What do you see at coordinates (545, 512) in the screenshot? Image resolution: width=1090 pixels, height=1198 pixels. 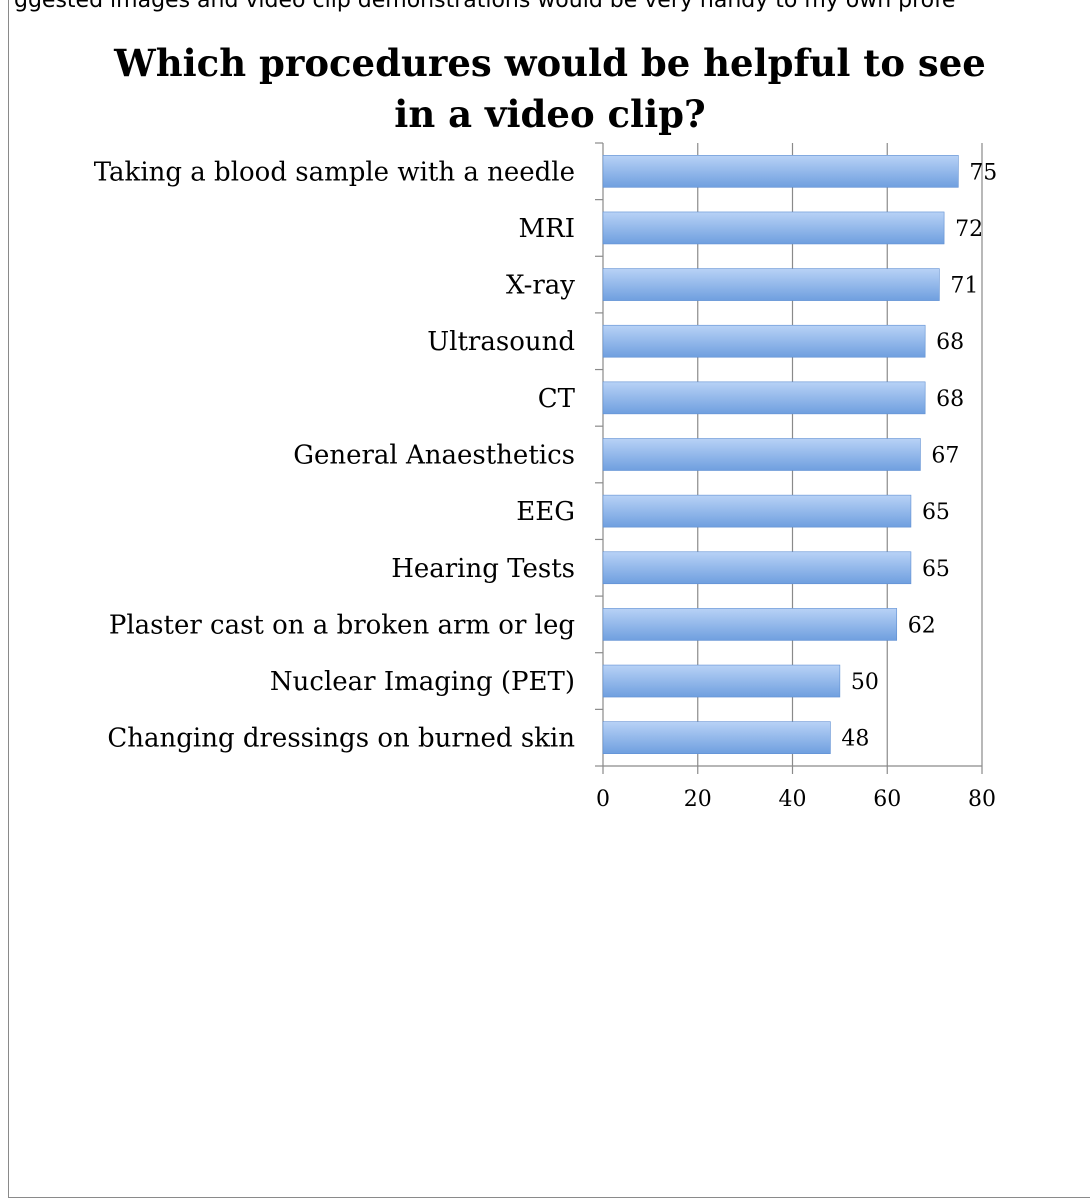 I see `category-label-6: EEG` at bounding box center [545, 512].